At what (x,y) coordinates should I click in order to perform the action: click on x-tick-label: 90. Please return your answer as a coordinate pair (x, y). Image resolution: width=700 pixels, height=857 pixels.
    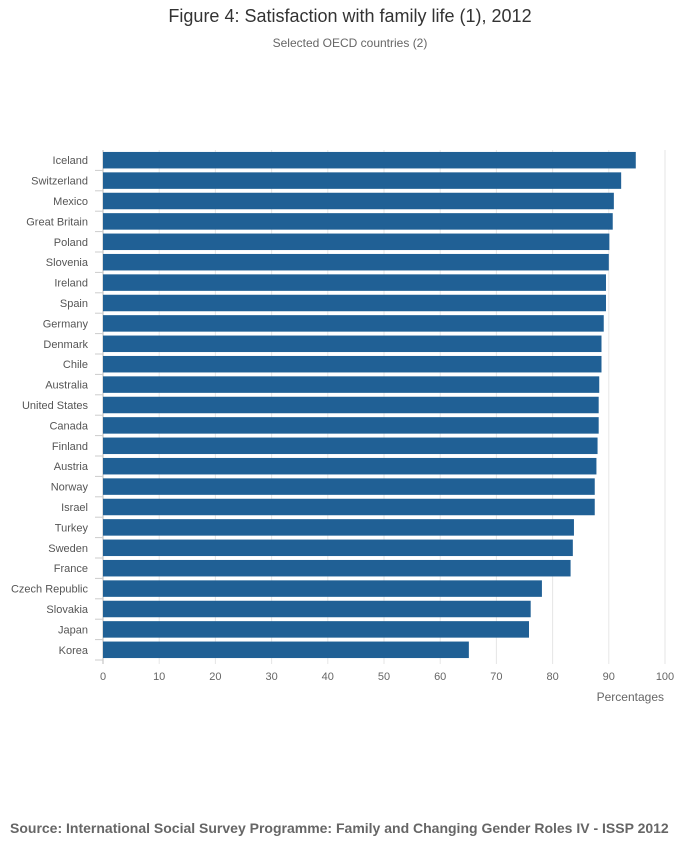
    Looking at the image, I should click on (609, 677).